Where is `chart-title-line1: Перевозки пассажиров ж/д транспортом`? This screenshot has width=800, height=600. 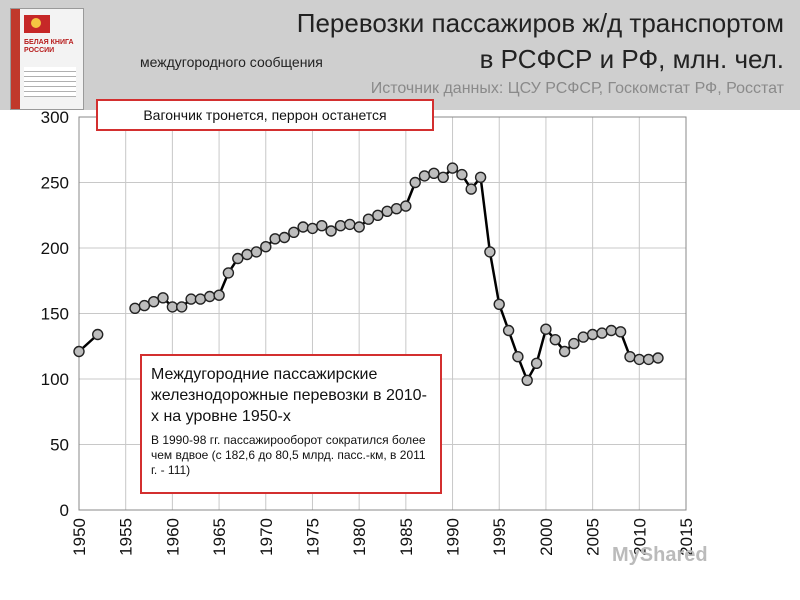
chart-title-line1: Перевозки пассажиров ж/д транспортом is located at coordinates (540, 23).